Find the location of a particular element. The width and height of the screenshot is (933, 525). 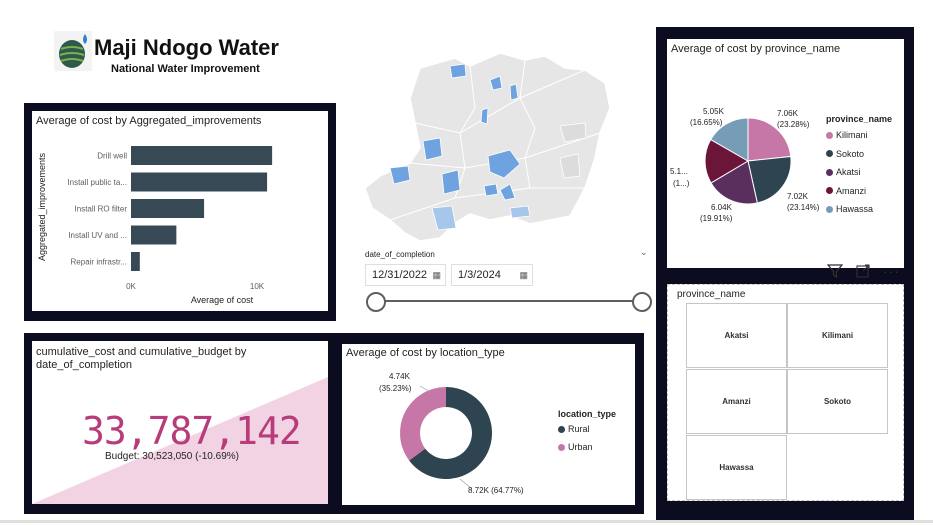

page-scrollbar is located at coordinates (466, 521).